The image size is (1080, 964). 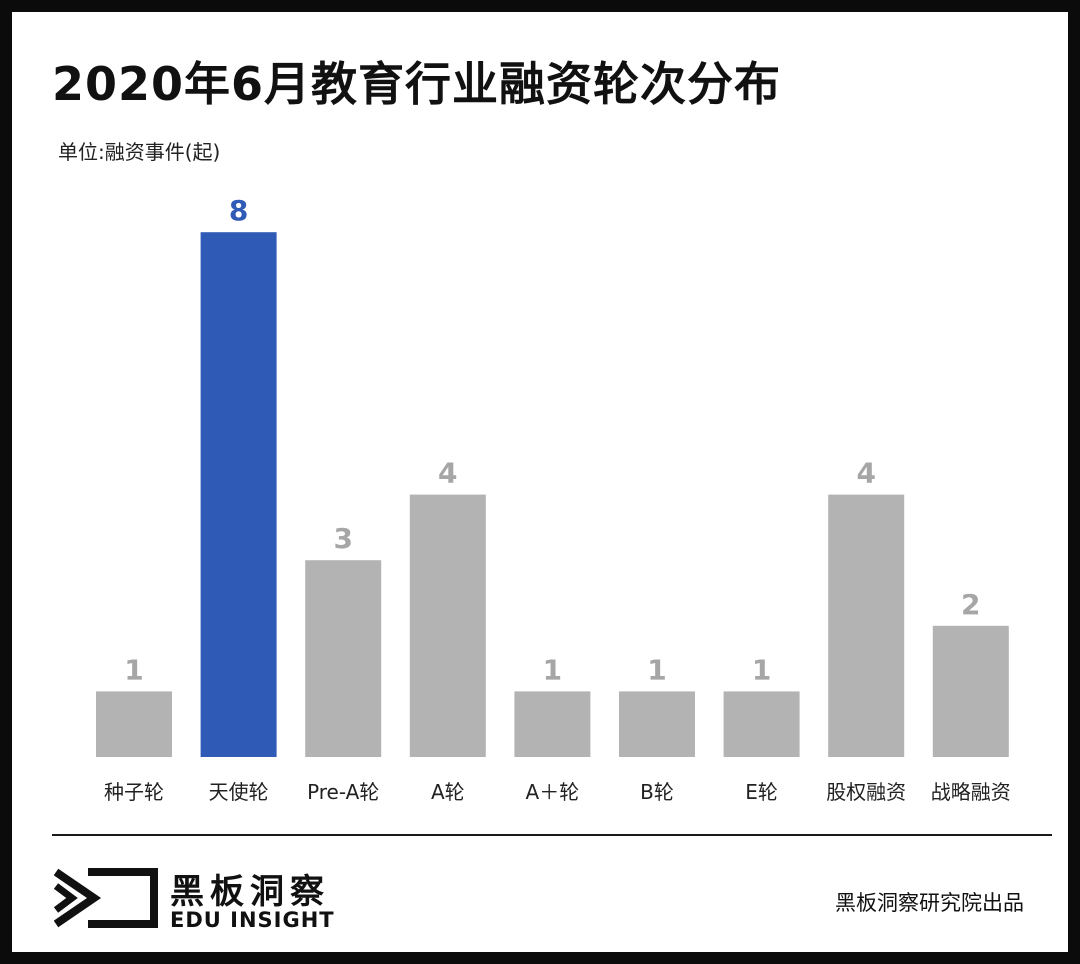 What do you see at coordinates (761, 669) in the screenshot?
I see `data-label-6: 1` at bounding box center [761, 669].